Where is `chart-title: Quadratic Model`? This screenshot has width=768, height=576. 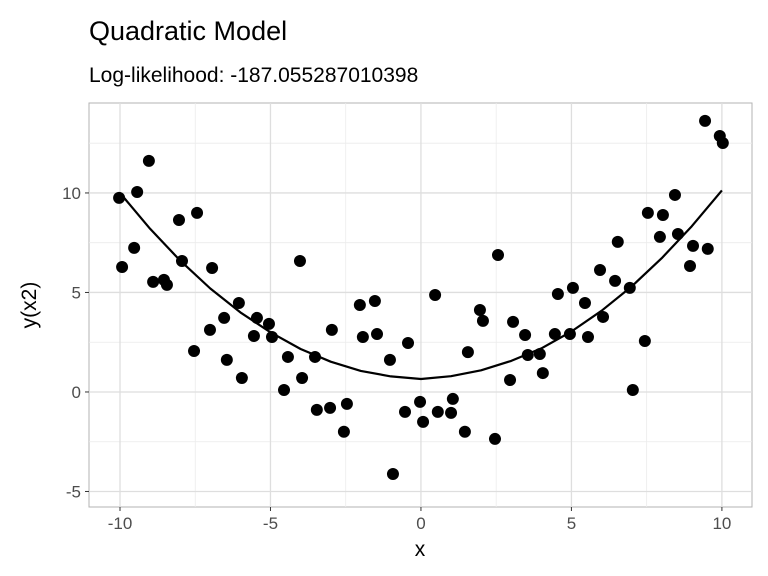
chart-title: Quadratic Model is located at coordinates (188, 31).